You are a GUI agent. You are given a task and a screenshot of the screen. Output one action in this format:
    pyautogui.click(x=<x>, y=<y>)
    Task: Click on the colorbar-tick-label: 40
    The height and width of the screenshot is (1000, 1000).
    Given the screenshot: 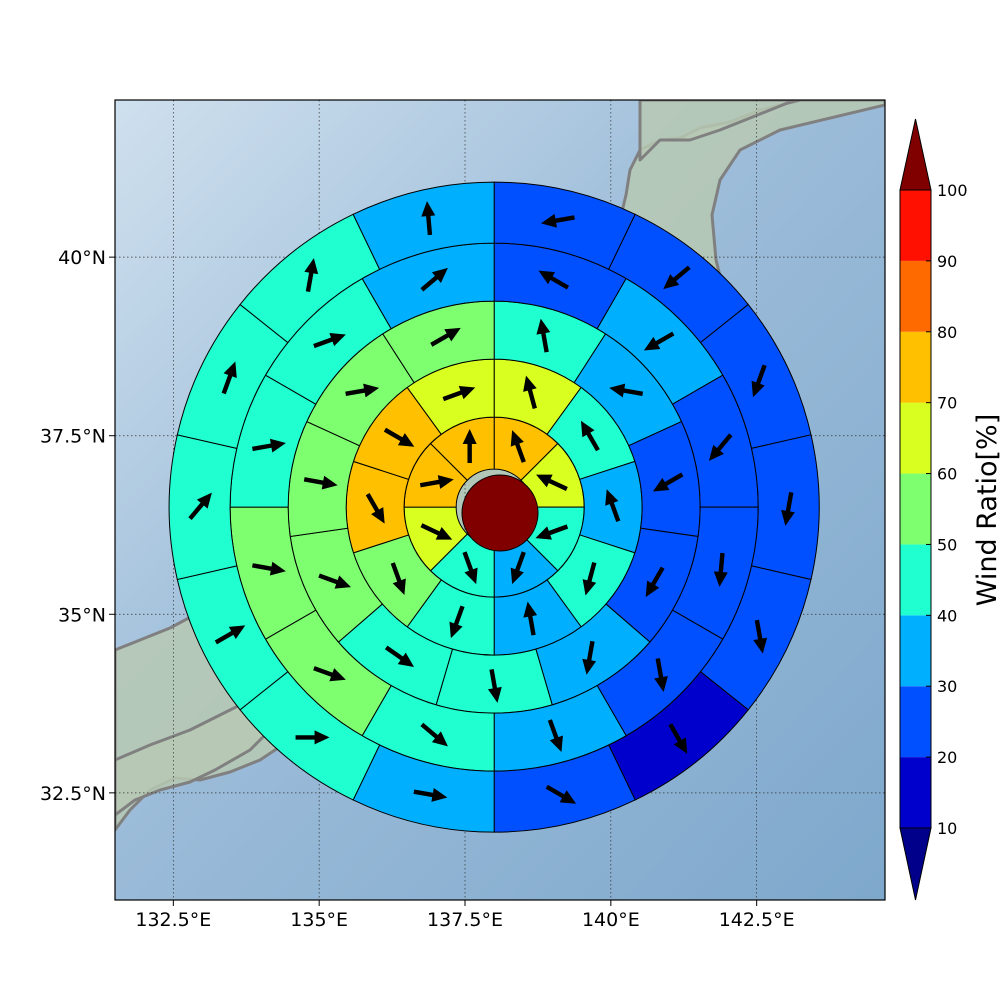 What is the action you would take?
    pyautogui.click(x=947, y=615)
    